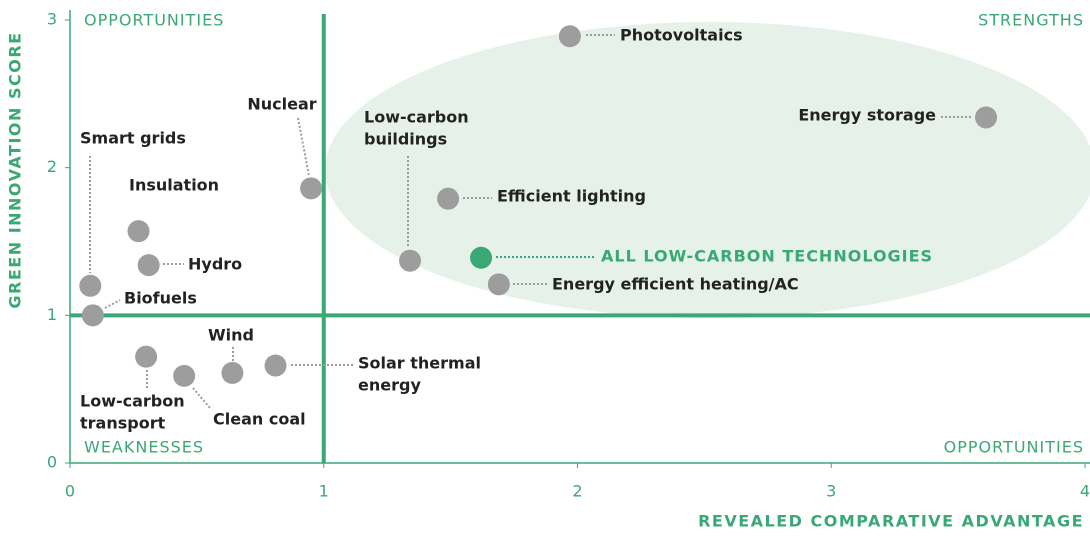  What do you see at coordinates (867, 115) in the screenshot?
I see `point-label: Energy storage` at bounding box center [867, 115].